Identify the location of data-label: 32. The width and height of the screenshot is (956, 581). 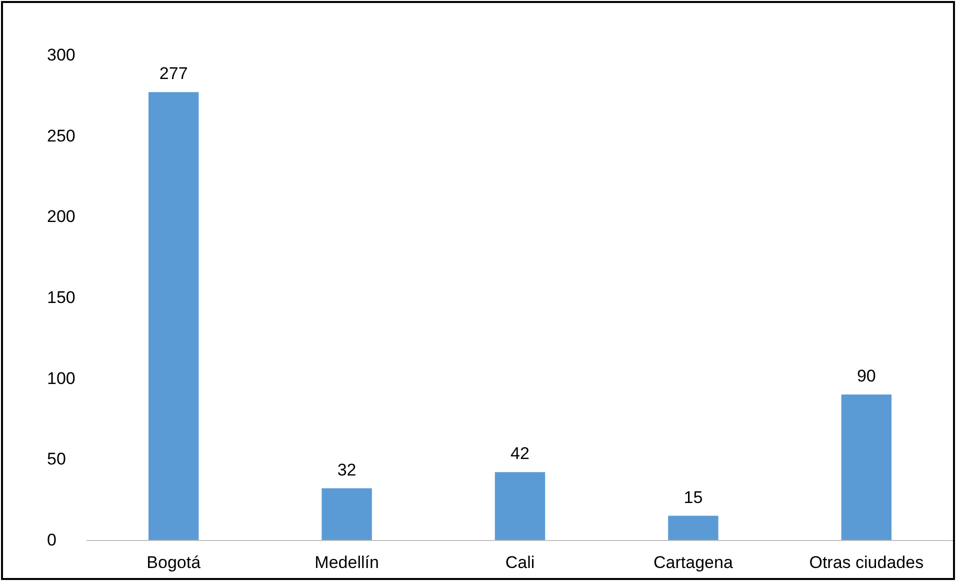
(346, 470).